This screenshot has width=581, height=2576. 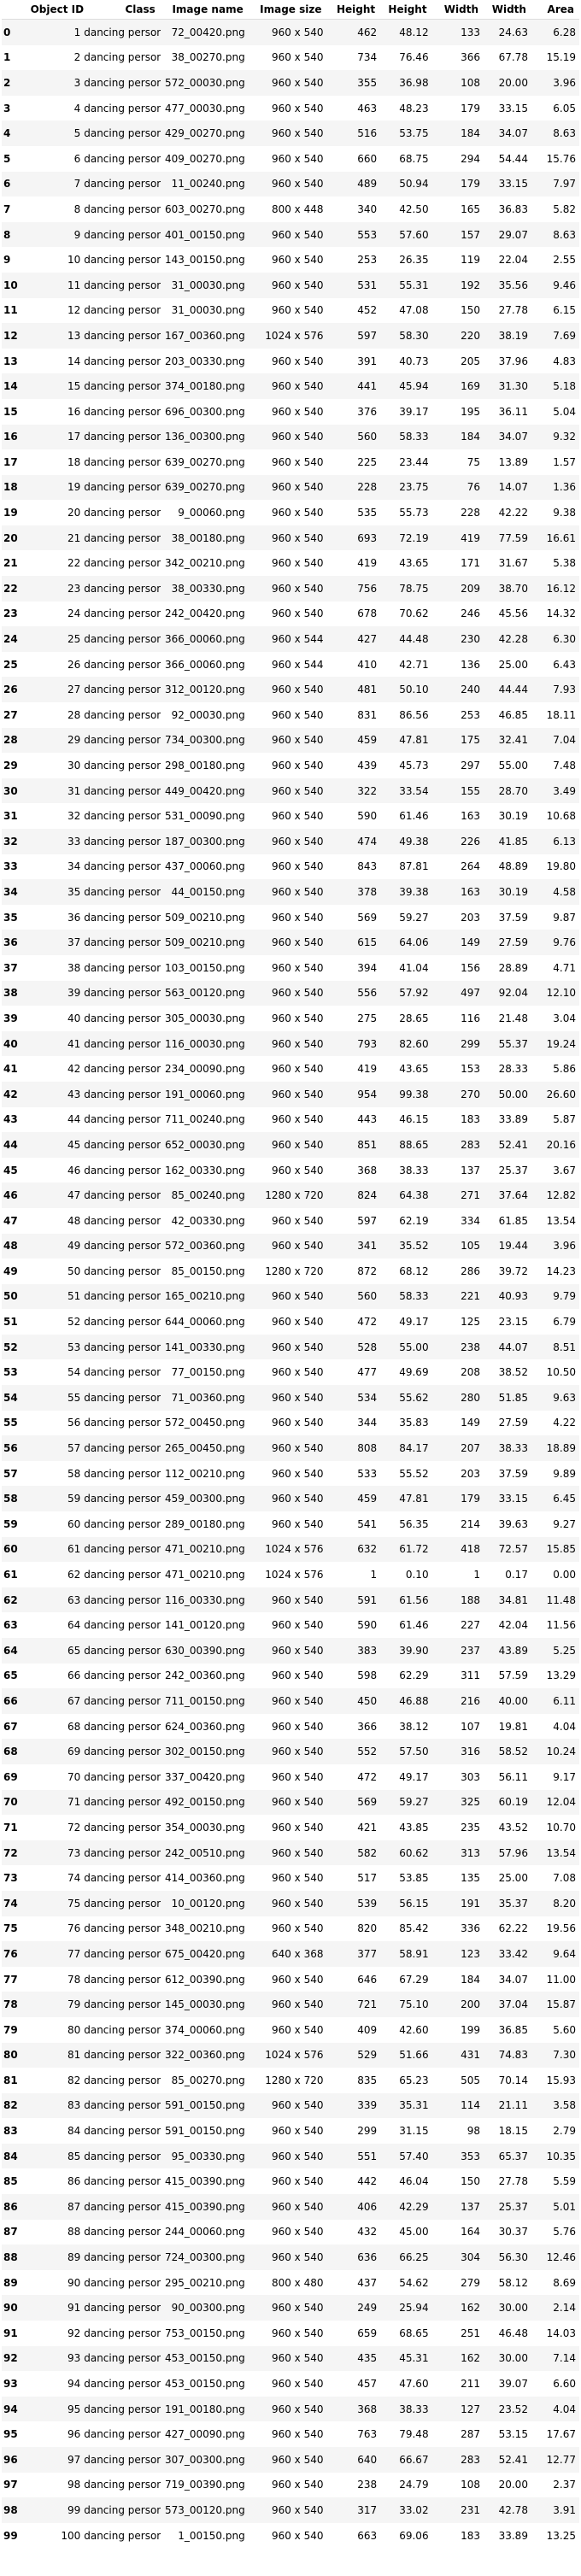 I want to click on row-index: 24, so click(x=16, y=639).